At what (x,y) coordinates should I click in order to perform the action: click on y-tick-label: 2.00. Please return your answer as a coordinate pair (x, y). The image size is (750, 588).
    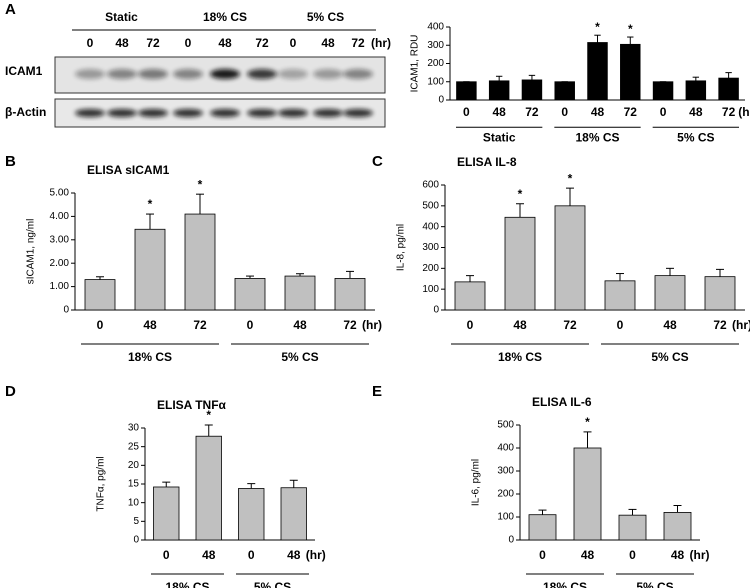
    Looking at the image, I should click on (60, 263).